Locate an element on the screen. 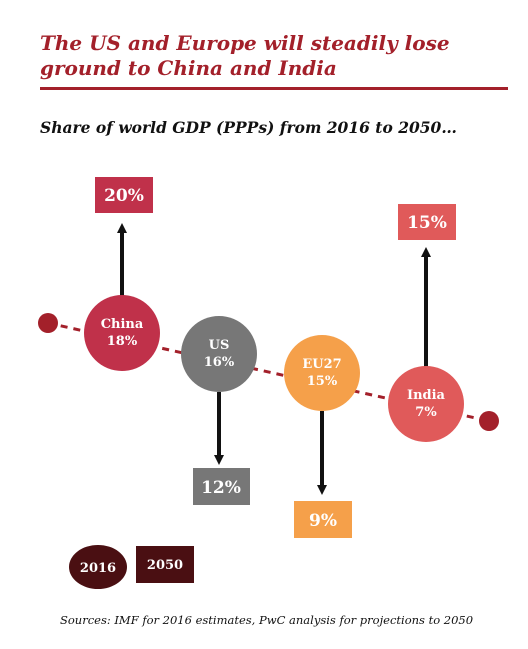 The width and height of the screenshot is (528, 649). india-name: India is located at coordinates (426, 395).